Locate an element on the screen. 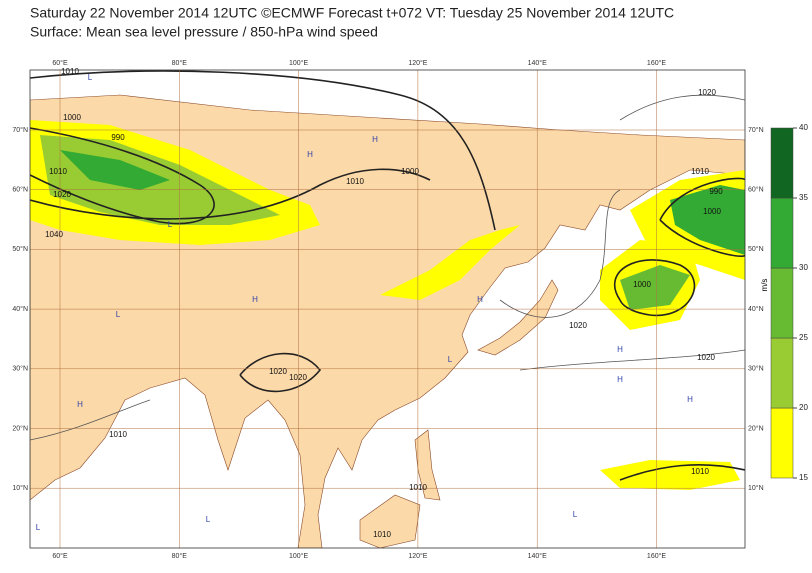 This screenshot has width=812, height=573. colorbar-tick-label: 30 is located at coordinates (803, 267).